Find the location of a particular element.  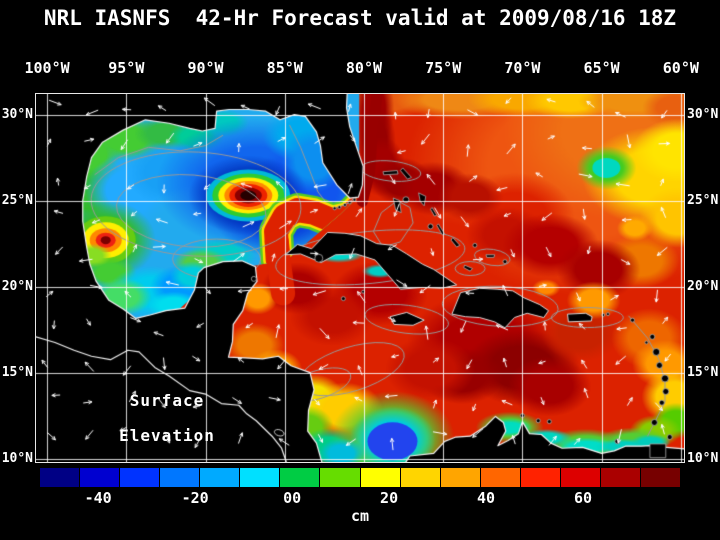

colorbar is located at coordinates (360, 477).